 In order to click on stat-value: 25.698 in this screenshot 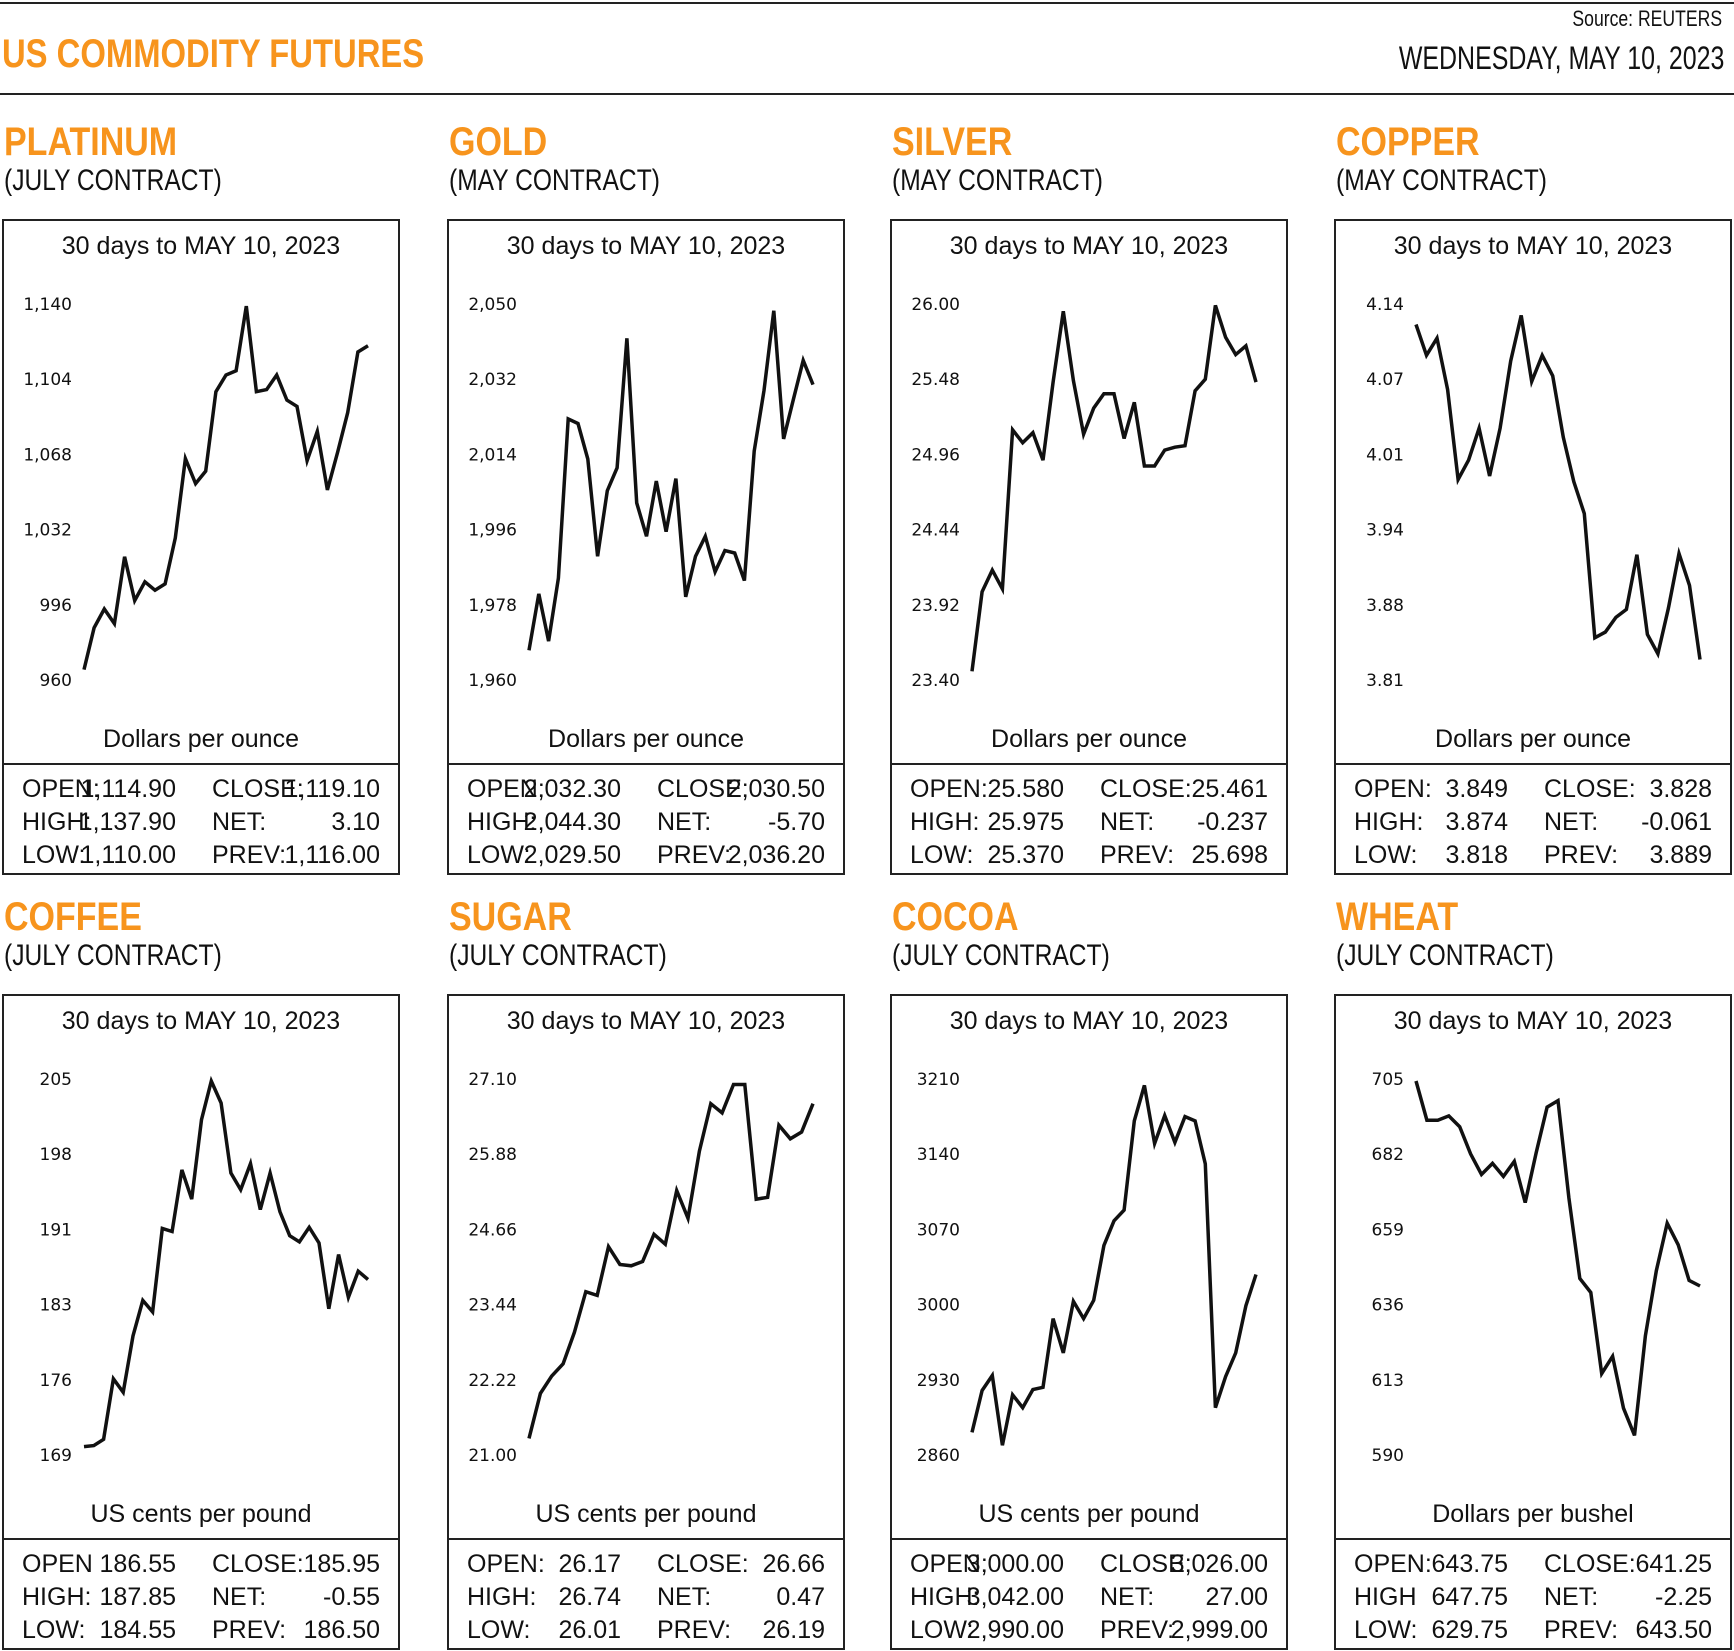, I will do `click(1229, 855)`.